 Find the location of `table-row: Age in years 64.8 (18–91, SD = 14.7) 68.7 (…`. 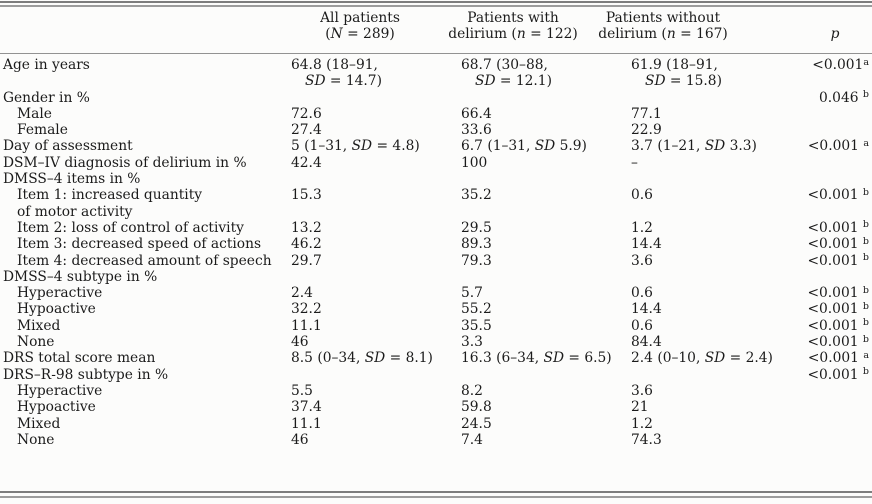

table-row: Age in years 64.8 (18–91, SD = 14.7) 68.7 (… is located at coordinates (436, 73).